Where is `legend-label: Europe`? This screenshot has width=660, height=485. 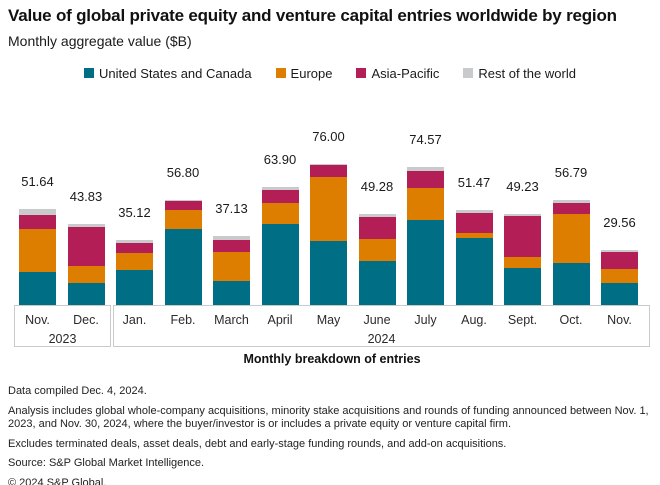
legend-label: Europe is located at coordinates (311, 73).